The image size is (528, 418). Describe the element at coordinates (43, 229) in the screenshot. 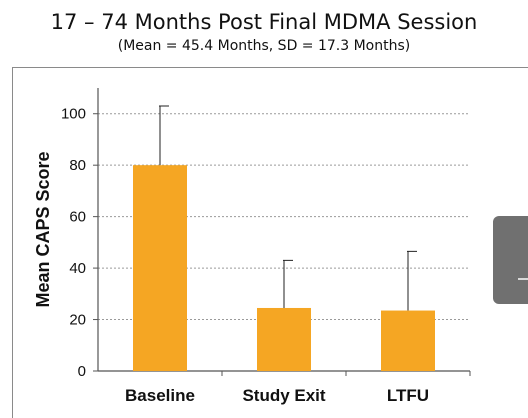

I see `y-axis-title: Mean CAPS Score` at that location.